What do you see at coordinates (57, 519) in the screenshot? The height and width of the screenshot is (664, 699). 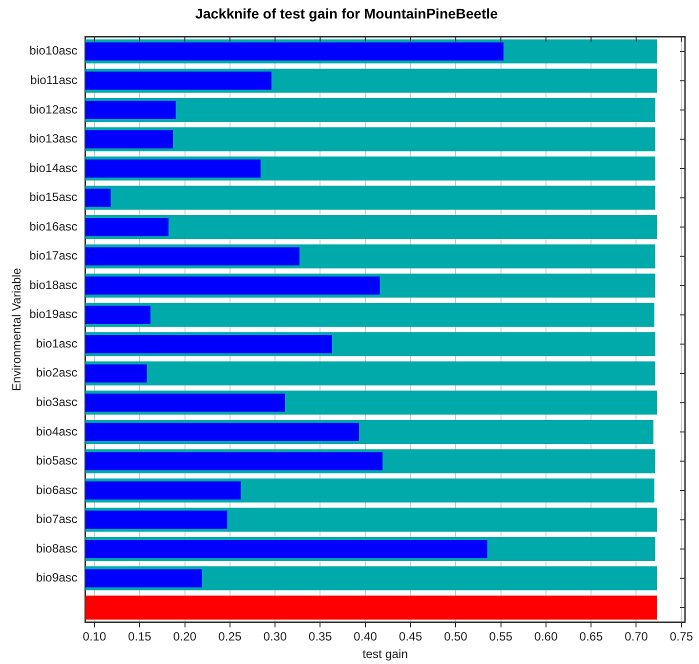 I see `y-tick-label: bio7asc` at bounding box center [57, 519].